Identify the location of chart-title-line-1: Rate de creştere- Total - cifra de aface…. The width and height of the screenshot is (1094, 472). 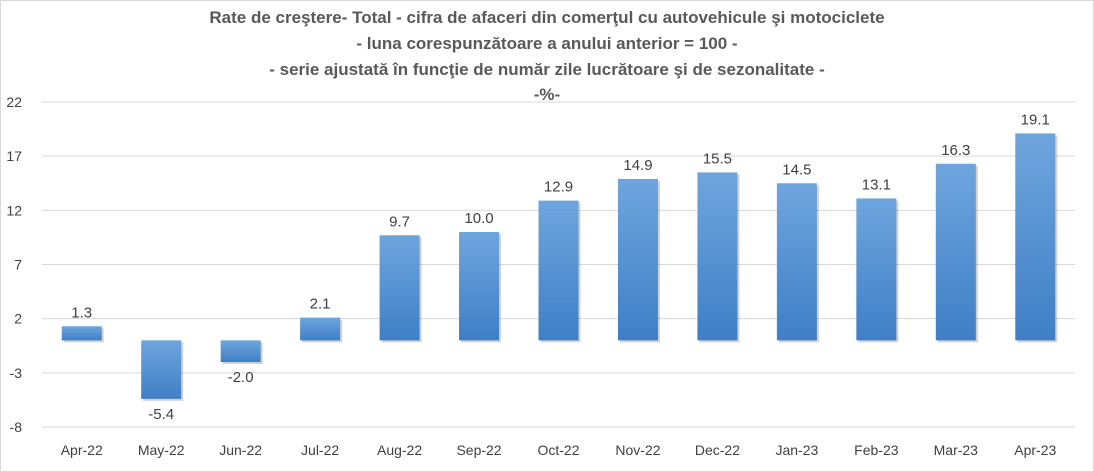
(546, 17).